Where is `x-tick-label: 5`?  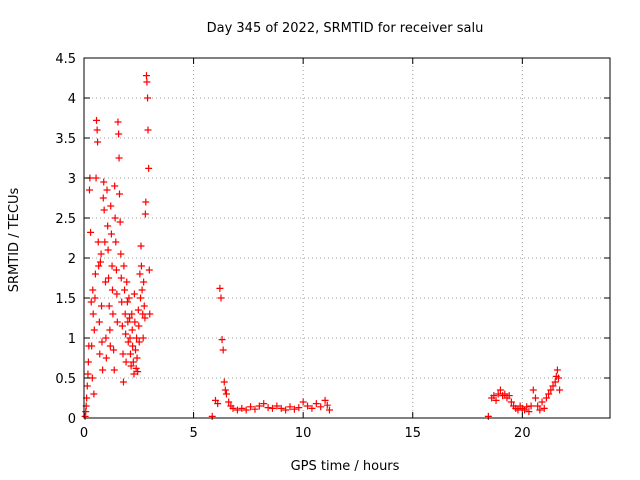
x-tick-label: 5 is located at coordinates (193, 433).